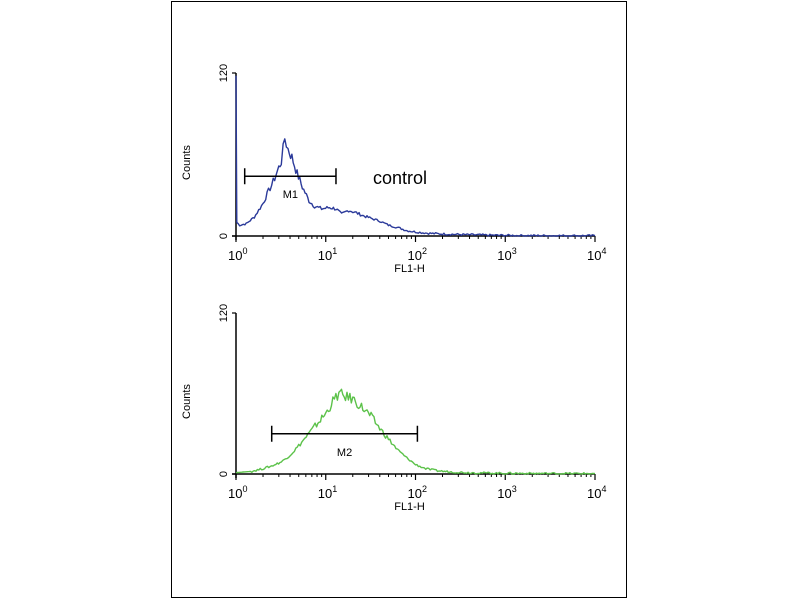 The width and height of the screenshot is (800, 600). Describe the element at coordinates (290, 195) in the screenshot. I see `marker-label: M1` at that location.